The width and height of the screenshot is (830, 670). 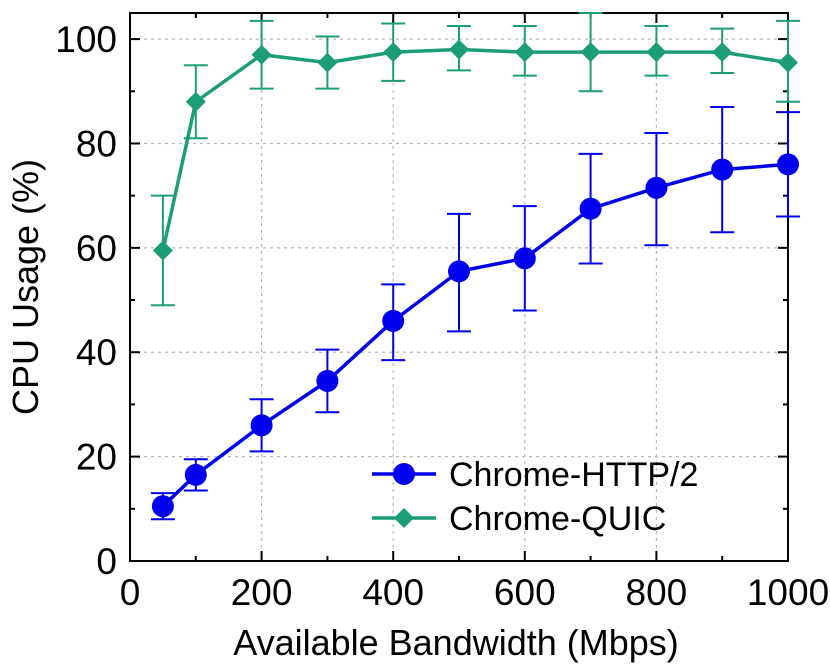 I want to click on y-tick-label: 60, so click(x=96, y=248).